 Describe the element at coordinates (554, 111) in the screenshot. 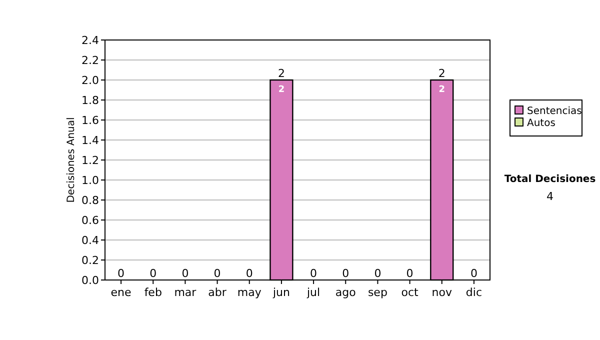

I see `legend-label: Sentencias` at that location.